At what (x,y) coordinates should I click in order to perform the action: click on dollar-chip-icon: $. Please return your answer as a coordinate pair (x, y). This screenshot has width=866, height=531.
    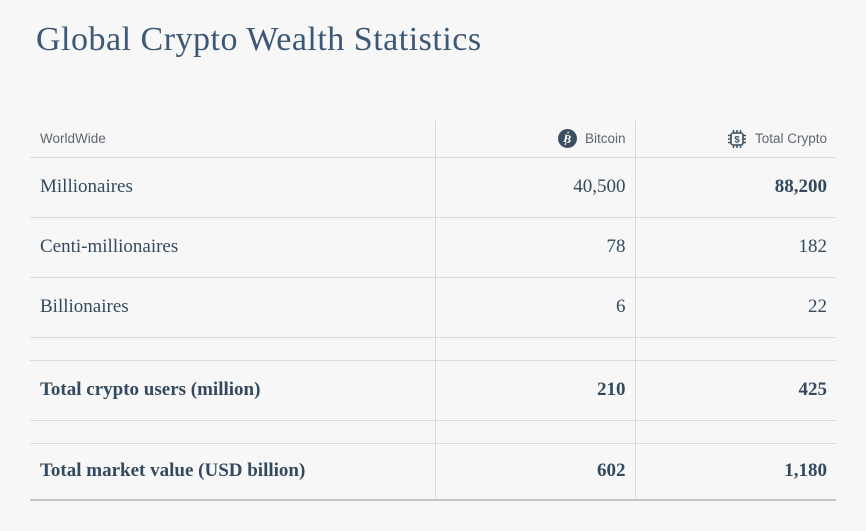
    Looking at the image, I should click on (737, 139).